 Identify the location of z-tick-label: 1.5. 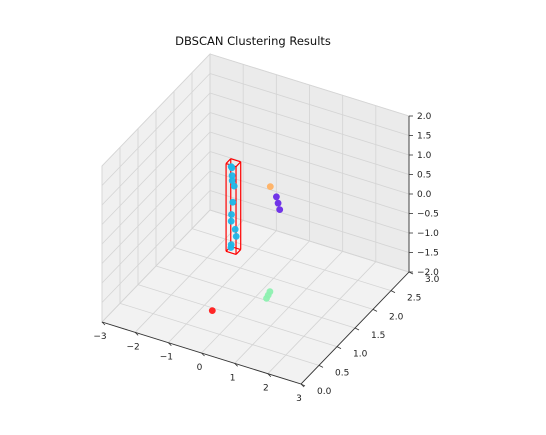
(424, 137).